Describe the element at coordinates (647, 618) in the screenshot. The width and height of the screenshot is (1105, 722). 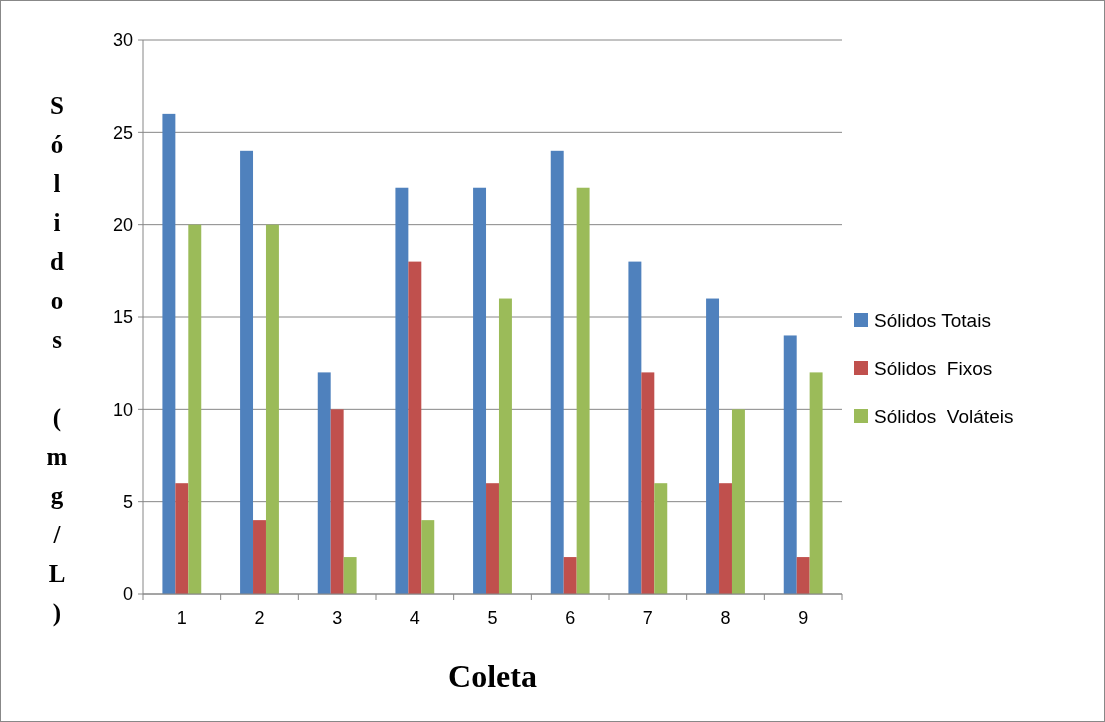
I see `x-tick-label: 7` at that location.